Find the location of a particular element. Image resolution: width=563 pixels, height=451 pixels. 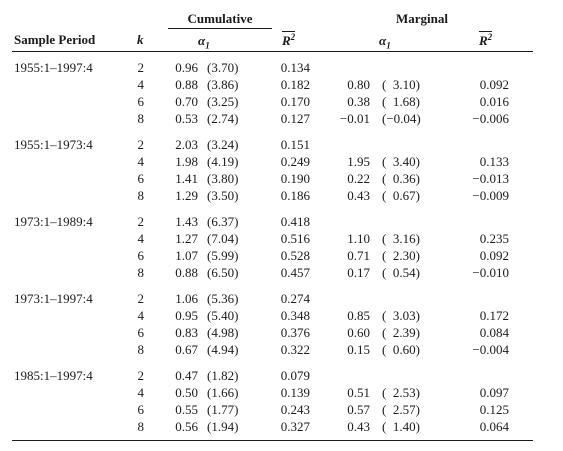

marginal-alpha-cell: 0.57 is located at coordinates (358, 409).